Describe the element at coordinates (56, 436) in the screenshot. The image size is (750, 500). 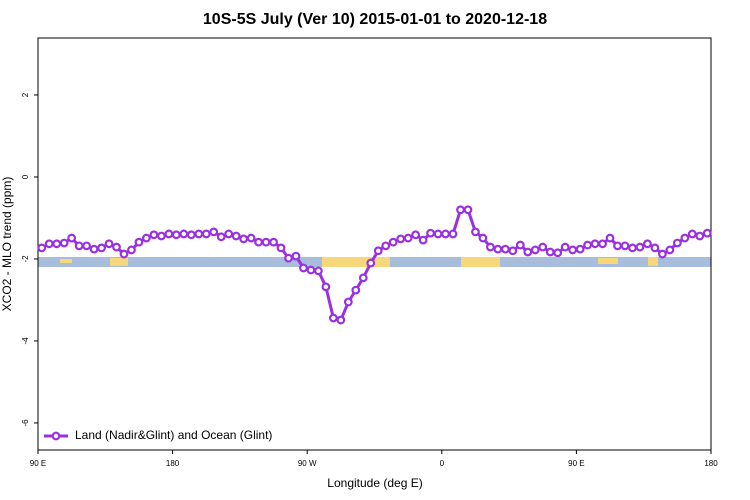
I see `legend-marker` at that location.